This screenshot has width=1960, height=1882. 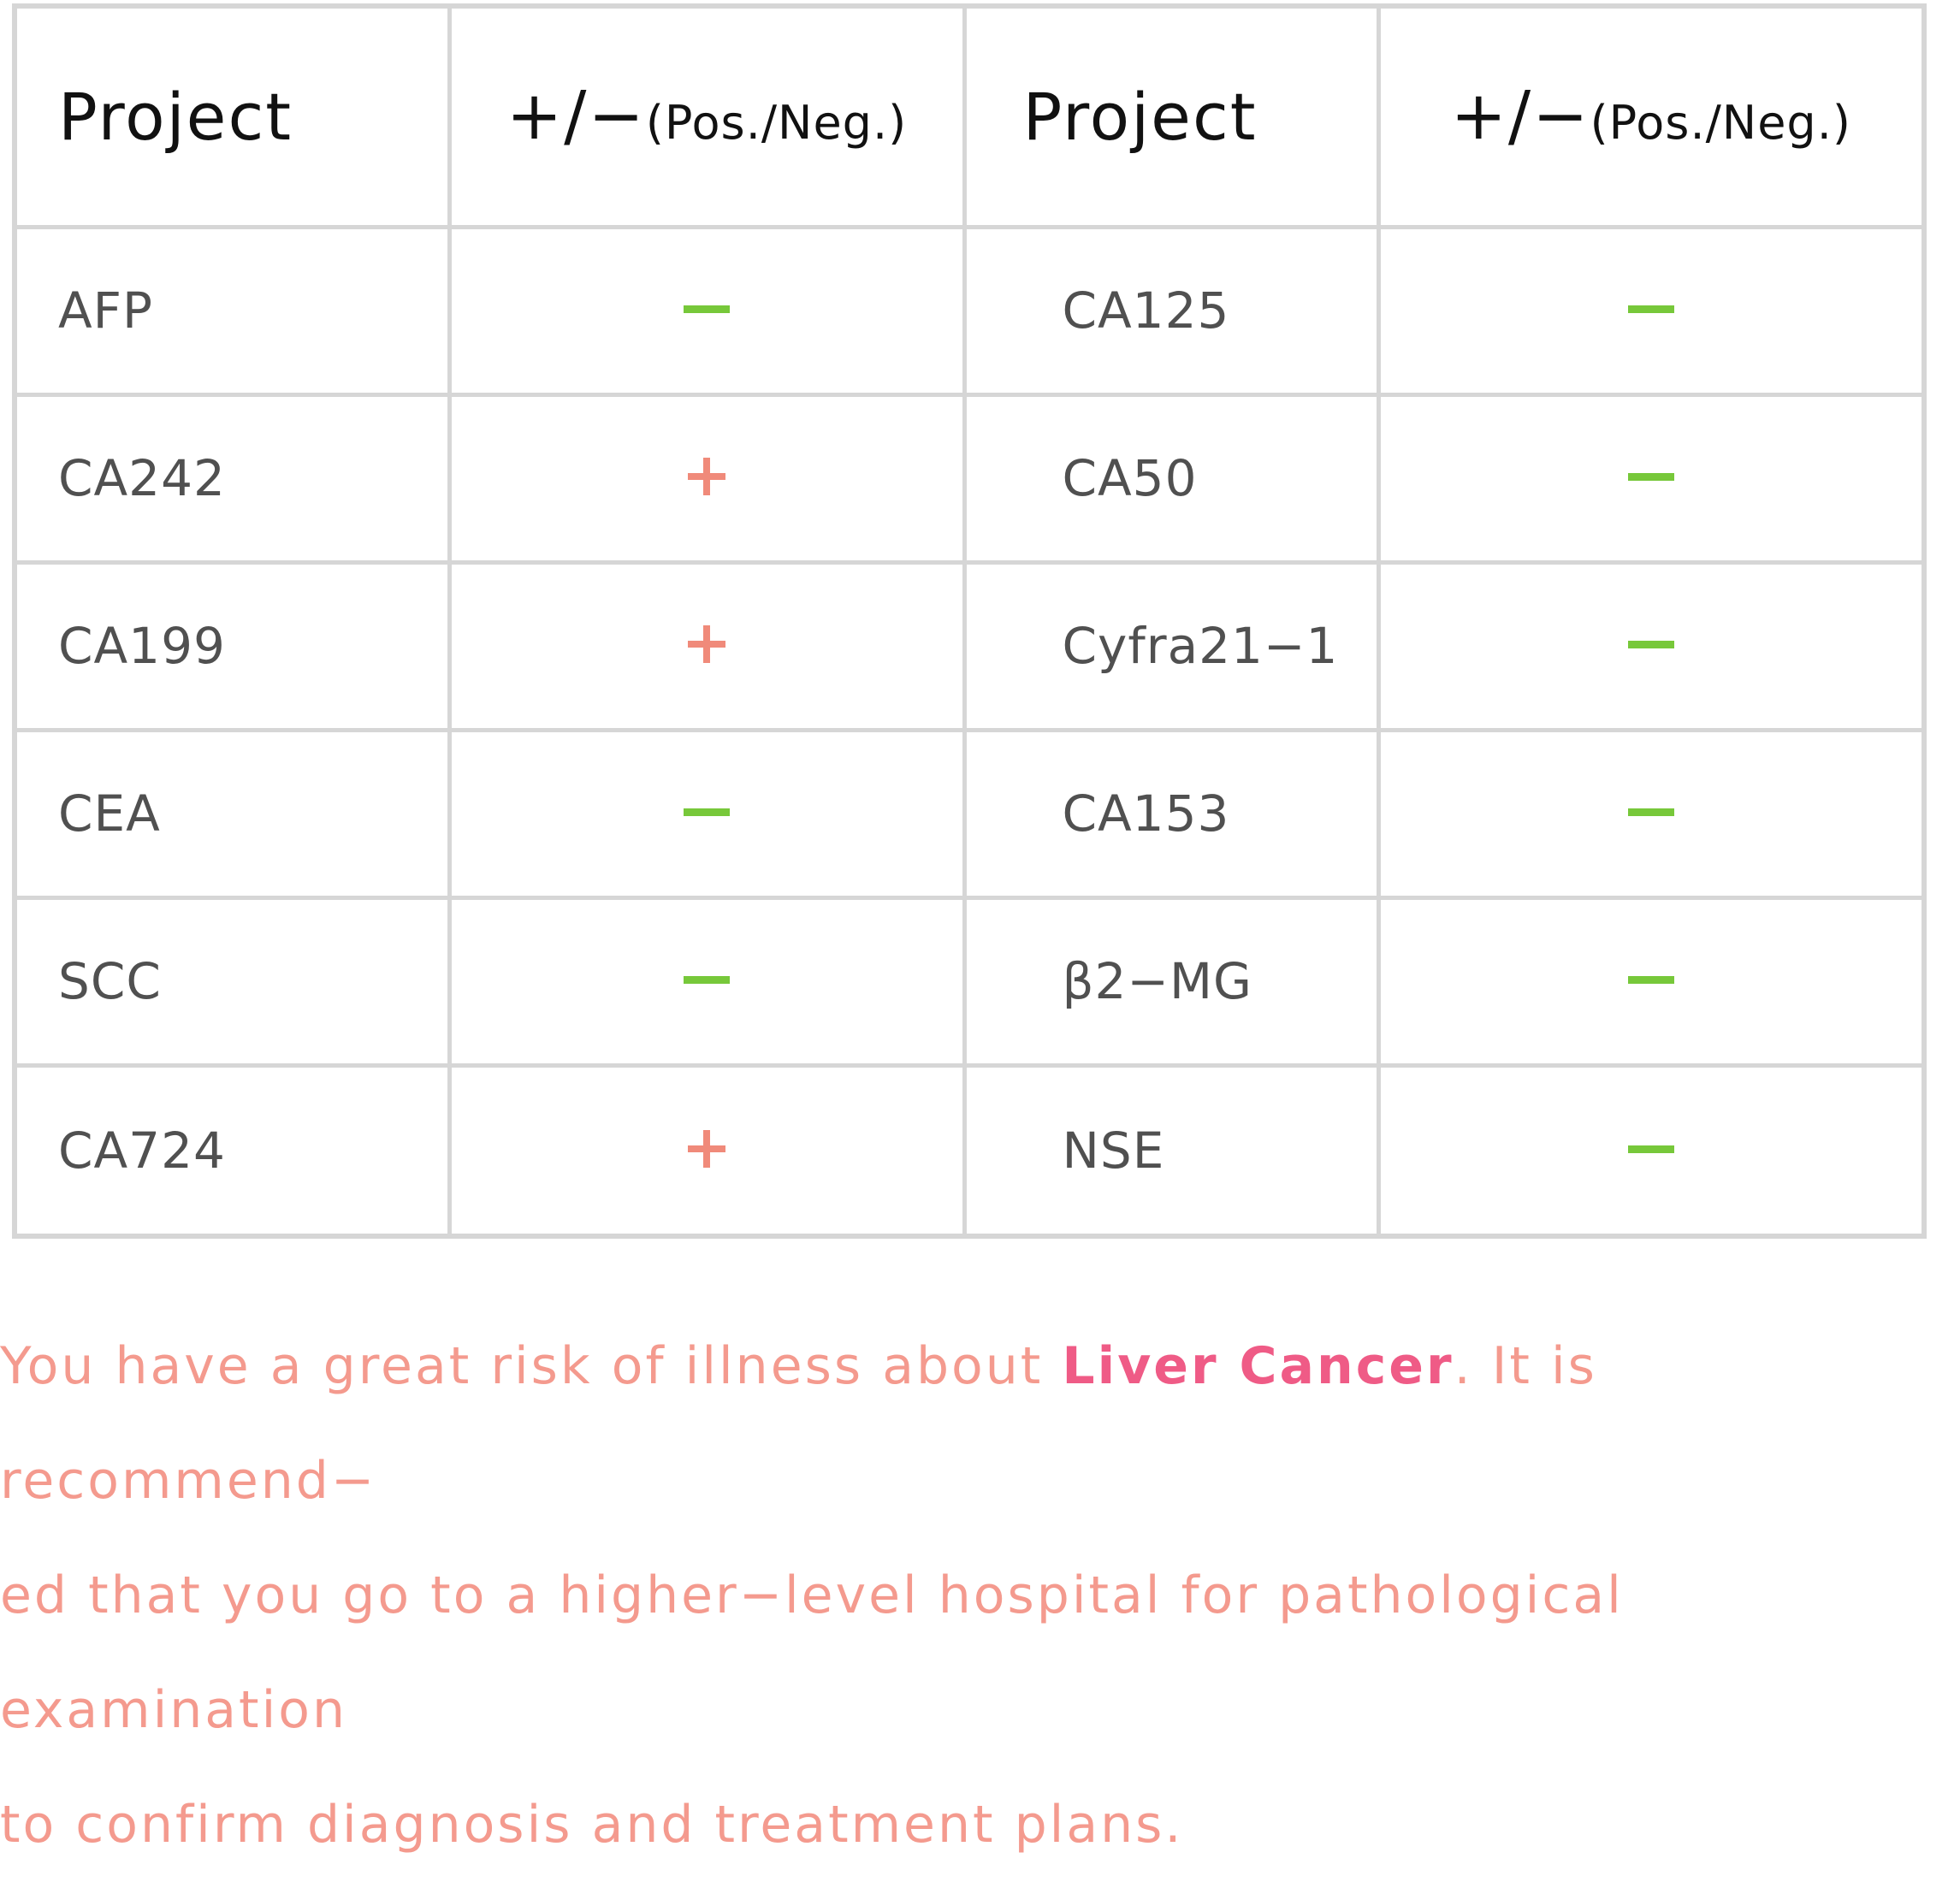 I want to click on table-row: AFP CA125, so click(x=969, y=310).